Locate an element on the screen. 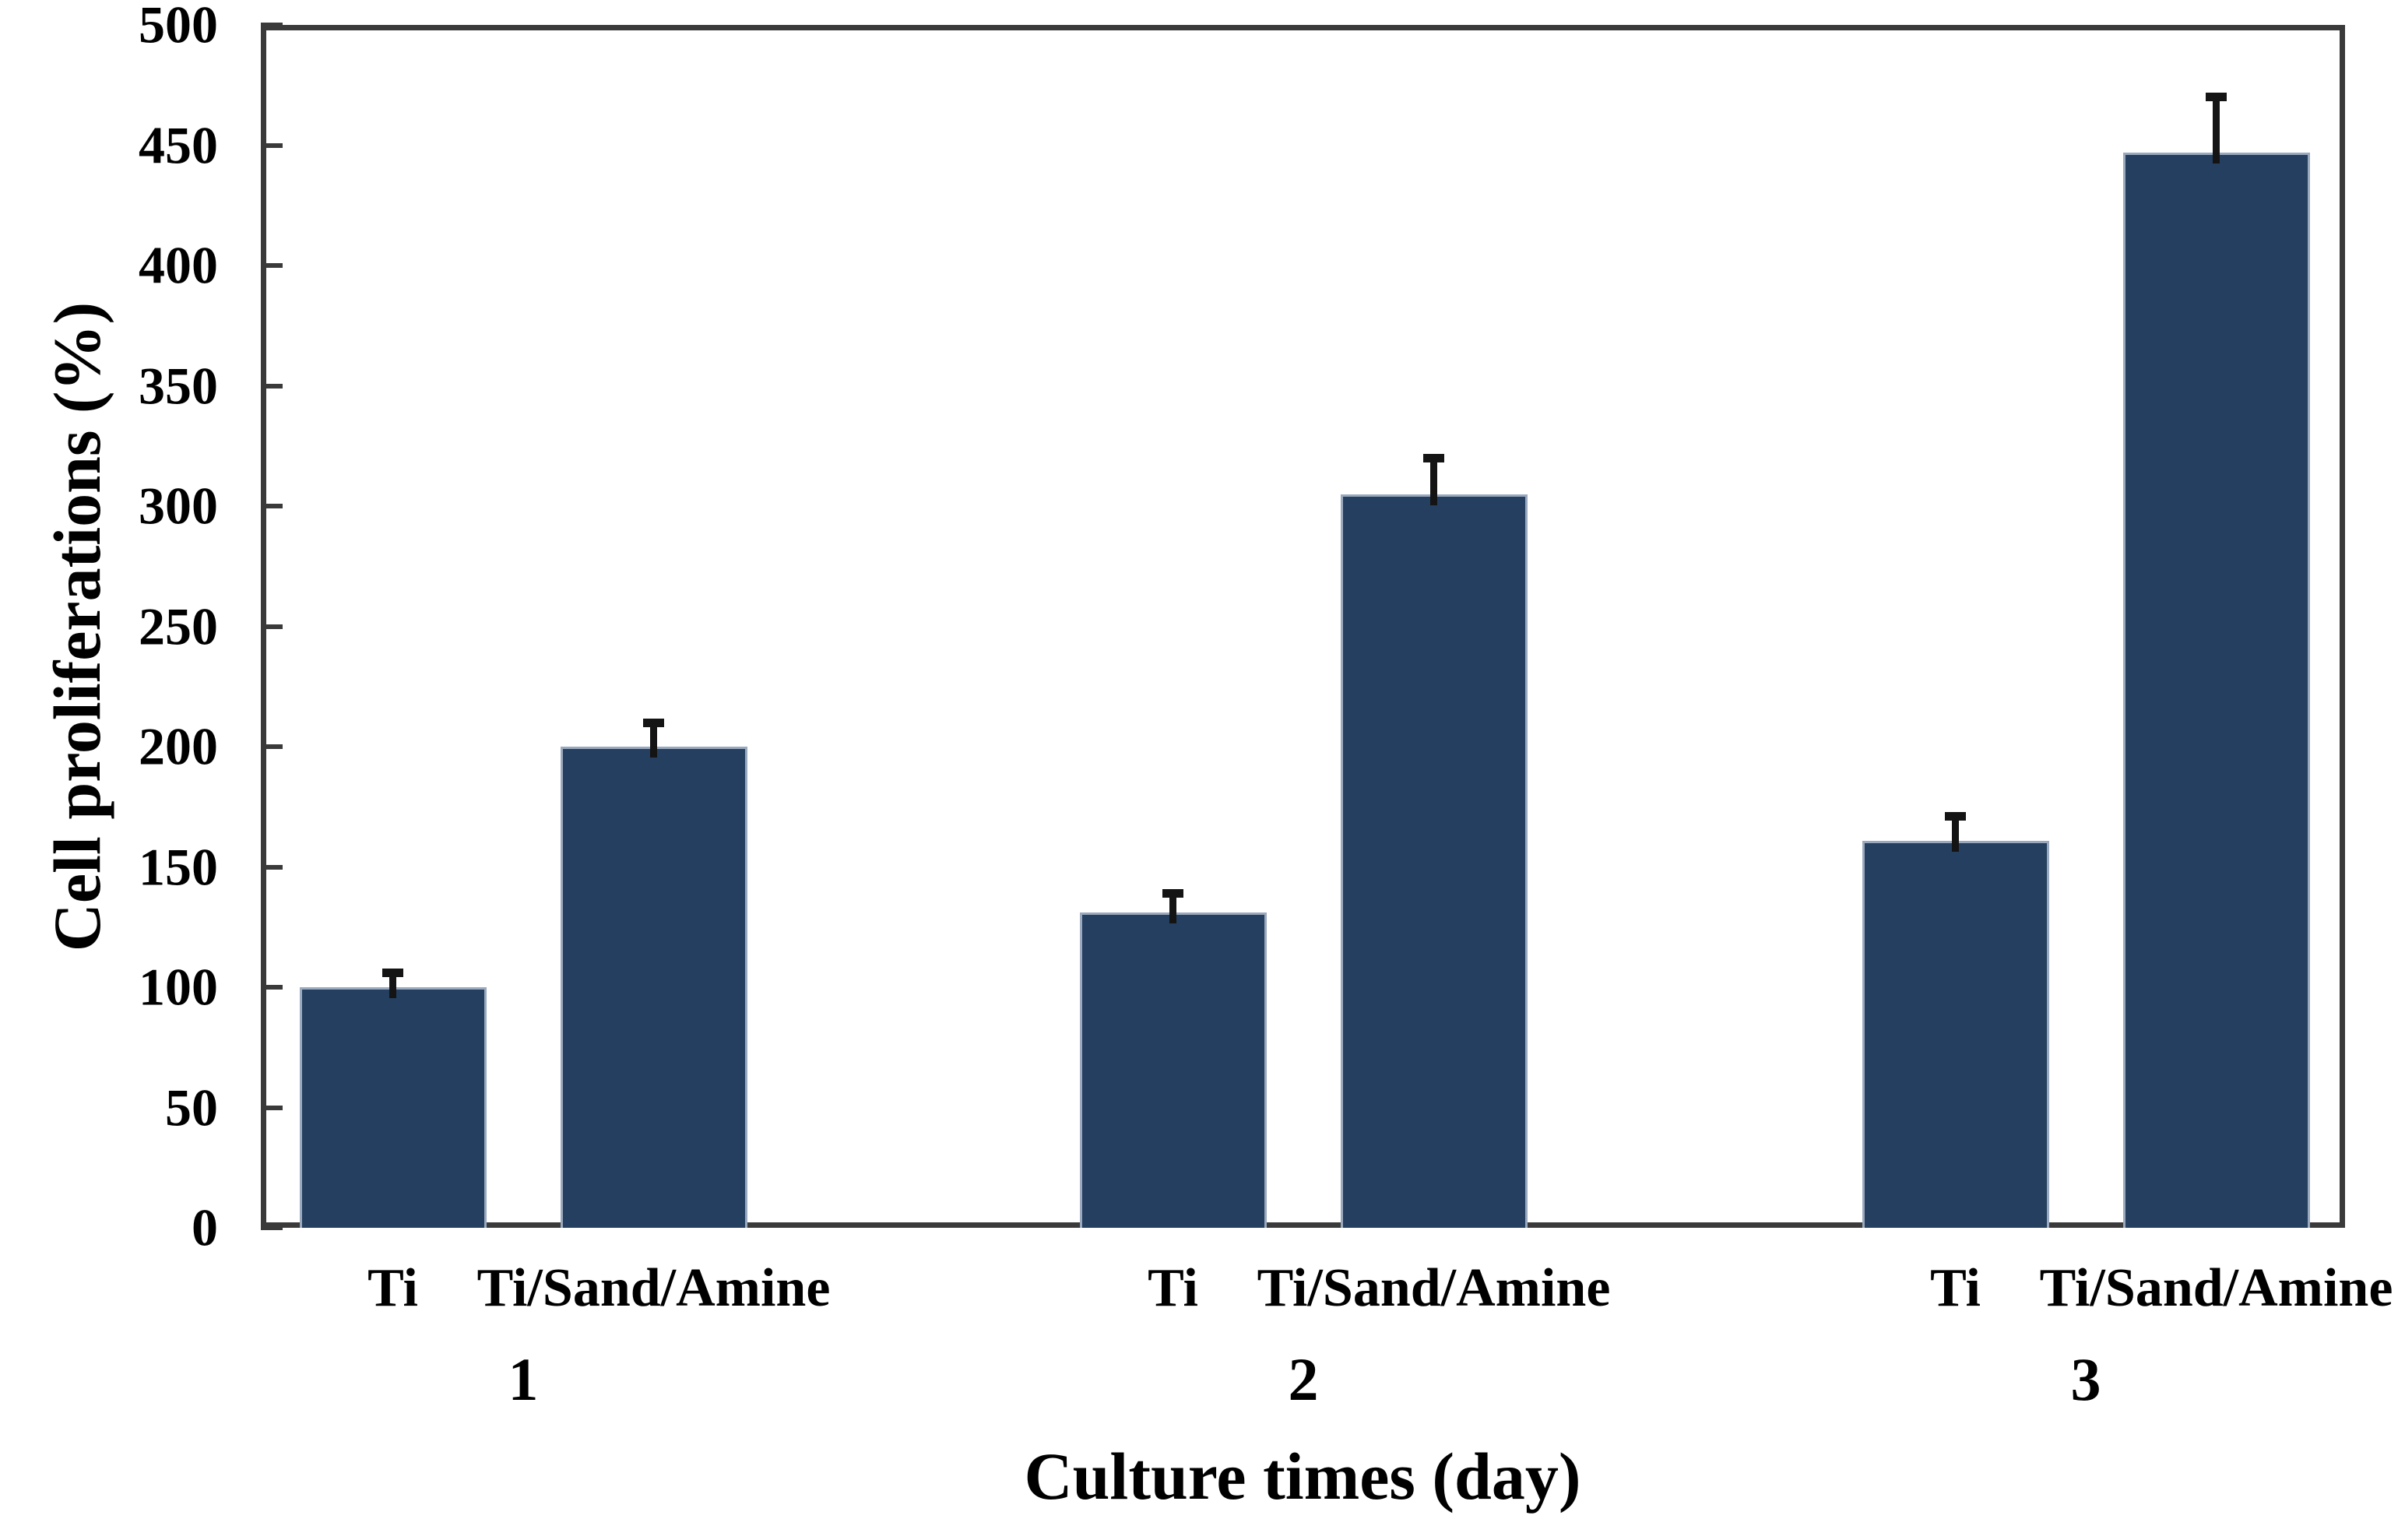 This screenshot has height=1540, width=2405. bar-ti-day1 is located at coordinates (393, 1107).